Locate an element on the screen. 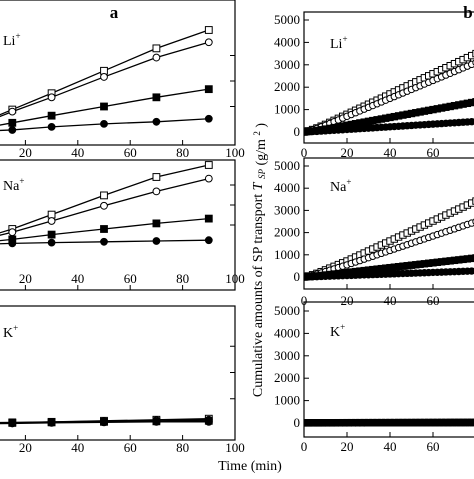 The image size is (474, 479). y-axis-label-unit-close: ) is located at coordinates (261, 125).